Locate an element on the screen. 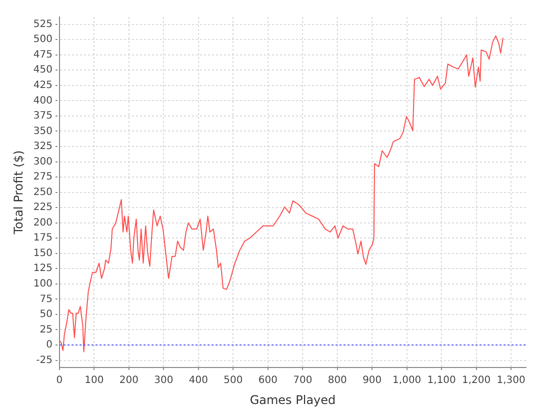 Image resolution: width=540 pixels, height=420 pixels. x-tick-label: 100 is located at coordinates (94, 380).